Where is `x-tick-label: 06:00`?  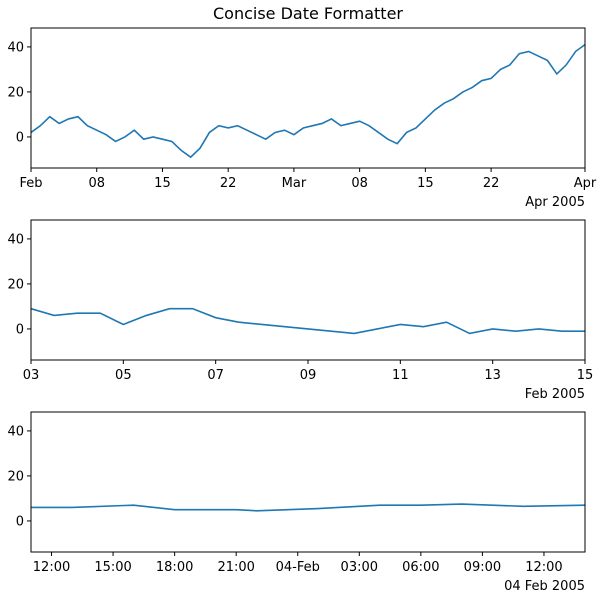 x-tick-label: 06:00 is located at coordinates (420, 567).